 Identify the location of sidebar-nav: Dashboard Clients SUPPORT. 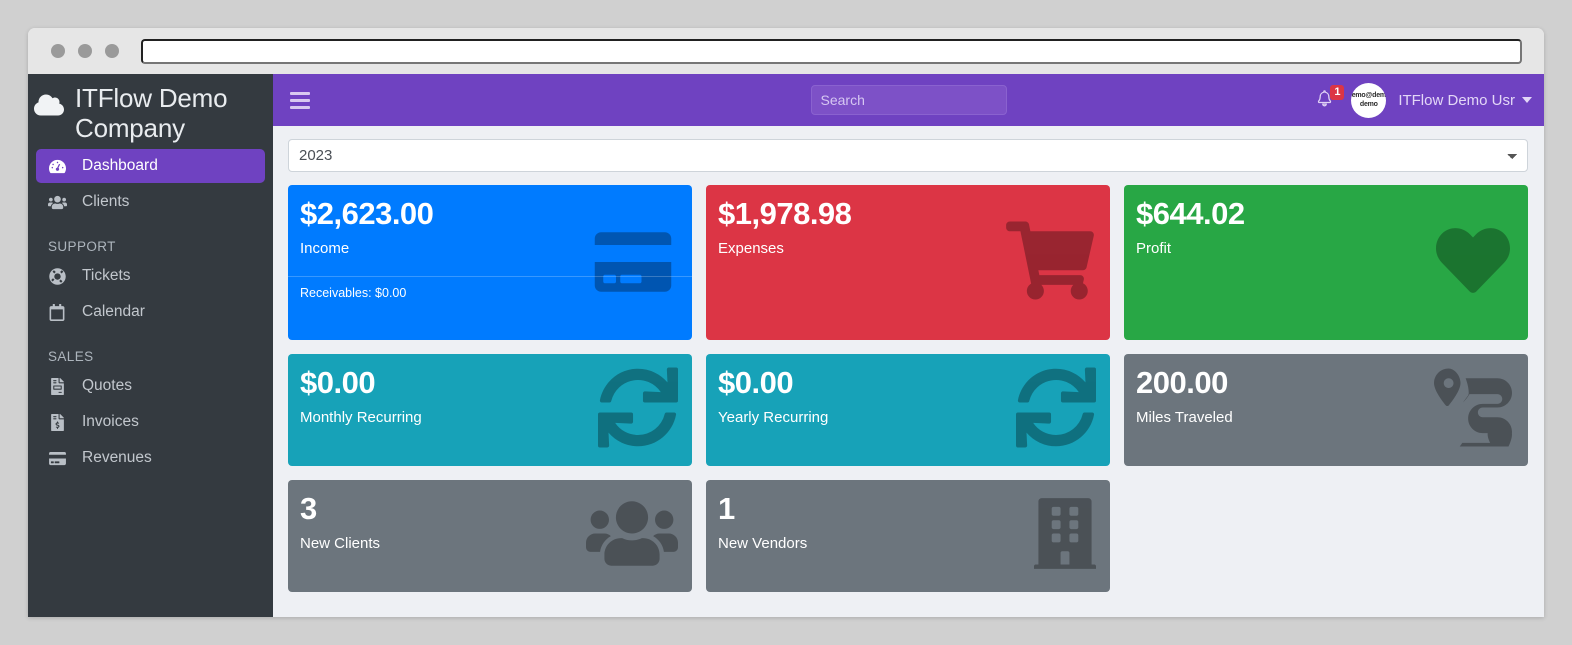
(150, 312).